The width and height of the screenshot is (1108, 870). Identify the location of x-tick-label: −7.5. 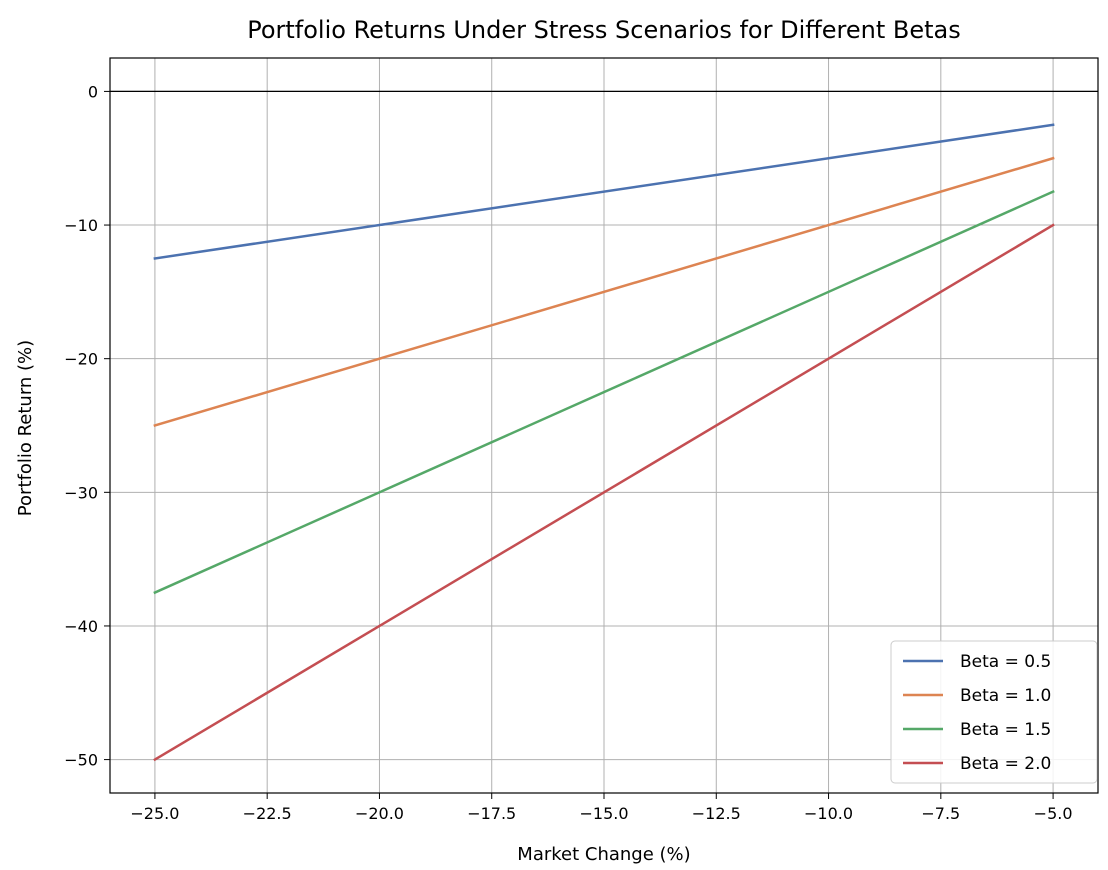
(940, 813).